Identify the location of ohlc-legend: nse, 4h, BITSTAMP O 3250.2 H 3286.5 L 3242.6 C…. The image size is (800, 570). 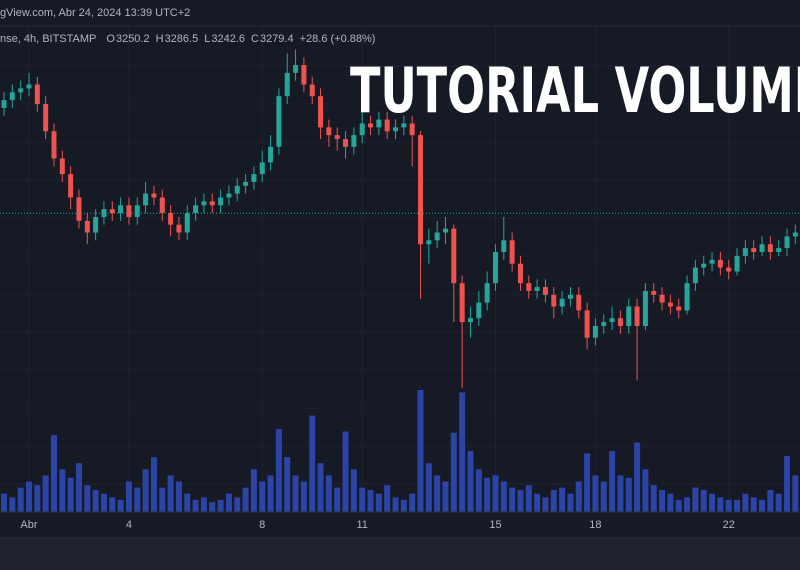
(187, 39).